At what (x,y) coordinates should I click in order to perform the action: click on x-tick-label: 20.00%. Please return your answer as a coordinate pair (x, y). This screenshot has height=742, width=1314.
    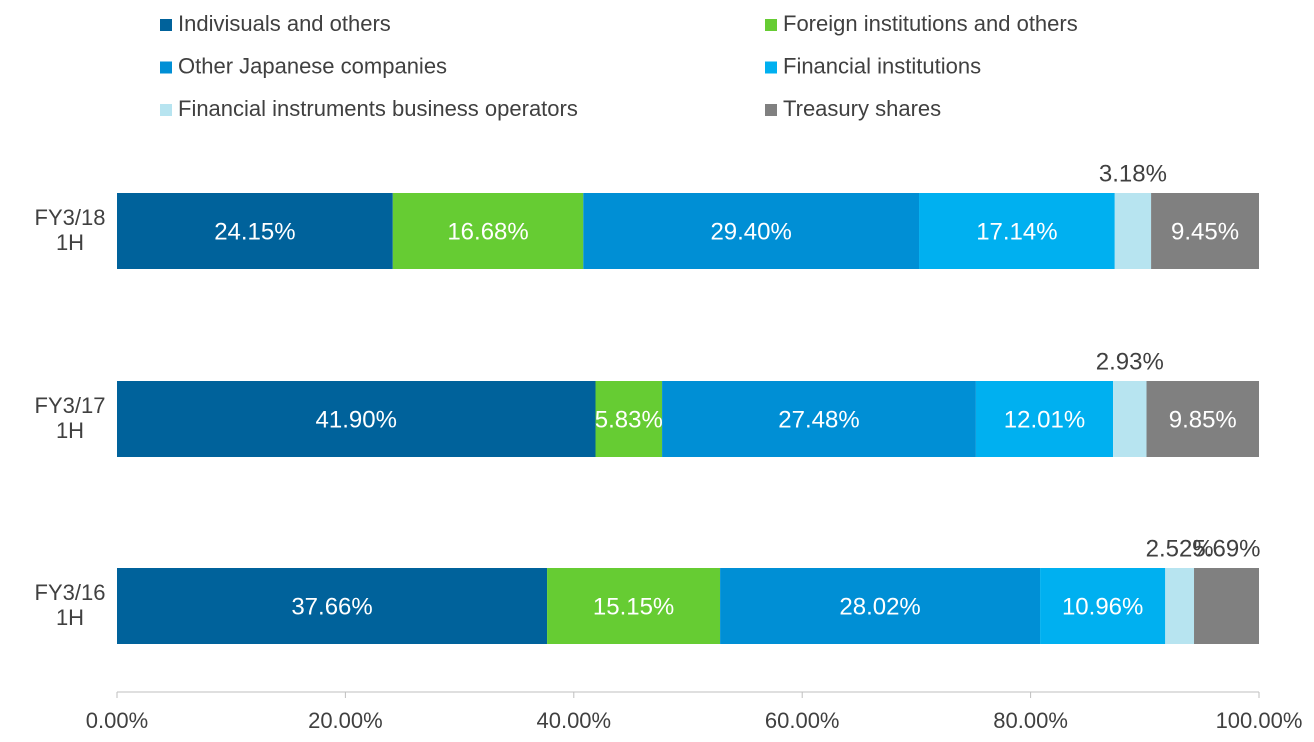
    Looking at the image, I should click on (345, 720).